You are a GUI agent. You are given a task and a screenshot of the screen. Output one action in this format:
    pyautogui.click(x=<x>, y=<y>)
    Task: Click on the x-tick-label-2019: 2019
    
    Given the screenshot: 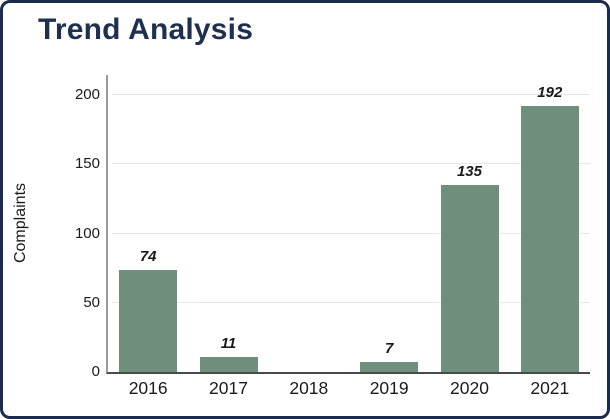 What is the action you would take?
    pyautogui.click(x=389, y=388)
    